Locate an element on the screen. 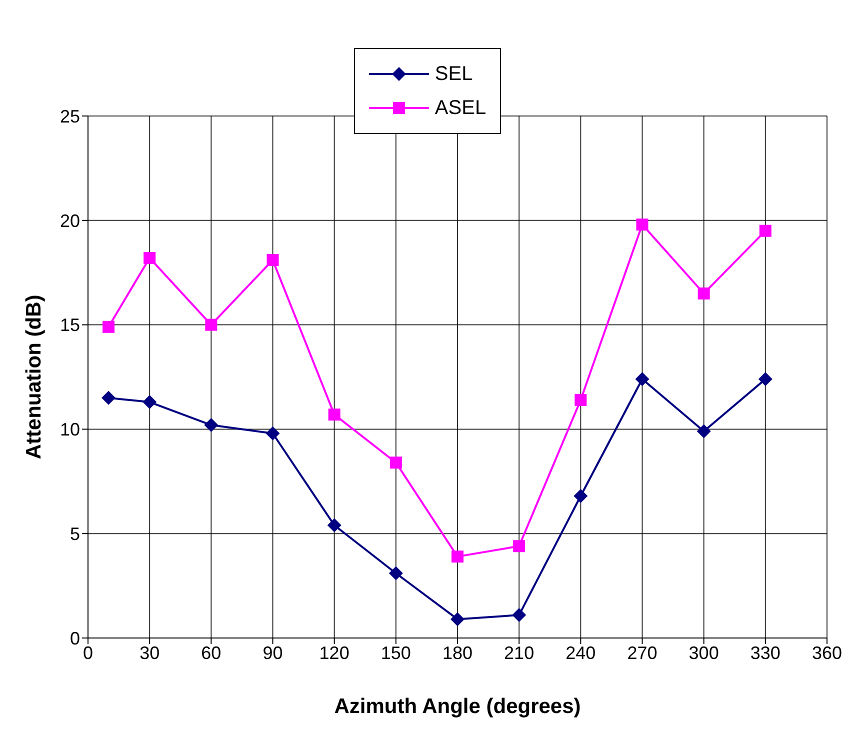 The height and width of the screenshot is (742, 855). x-tick-label: 120 is located at coordinates (334, 652).